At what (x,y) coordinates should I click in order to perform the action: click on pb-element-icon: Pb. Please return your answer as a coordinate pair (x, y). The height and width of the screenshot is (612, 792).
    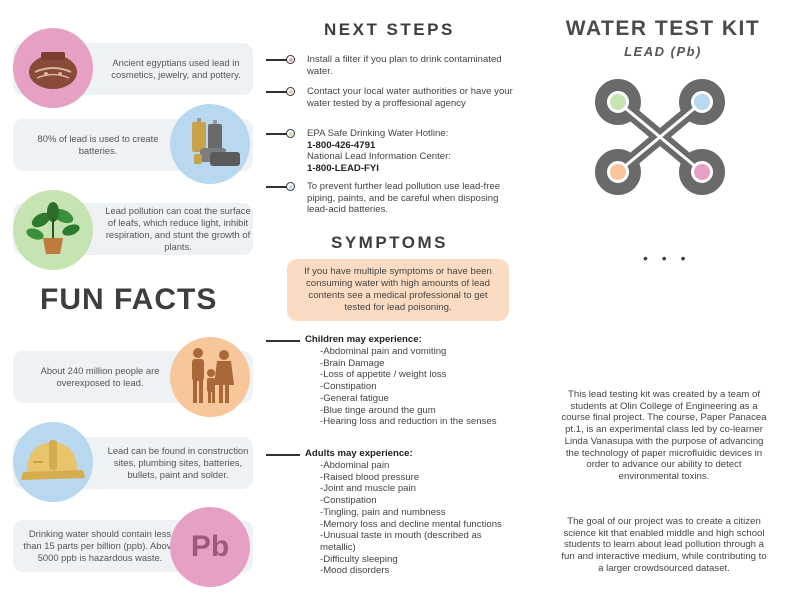
    Looking at the image, I should click on (210, 546).